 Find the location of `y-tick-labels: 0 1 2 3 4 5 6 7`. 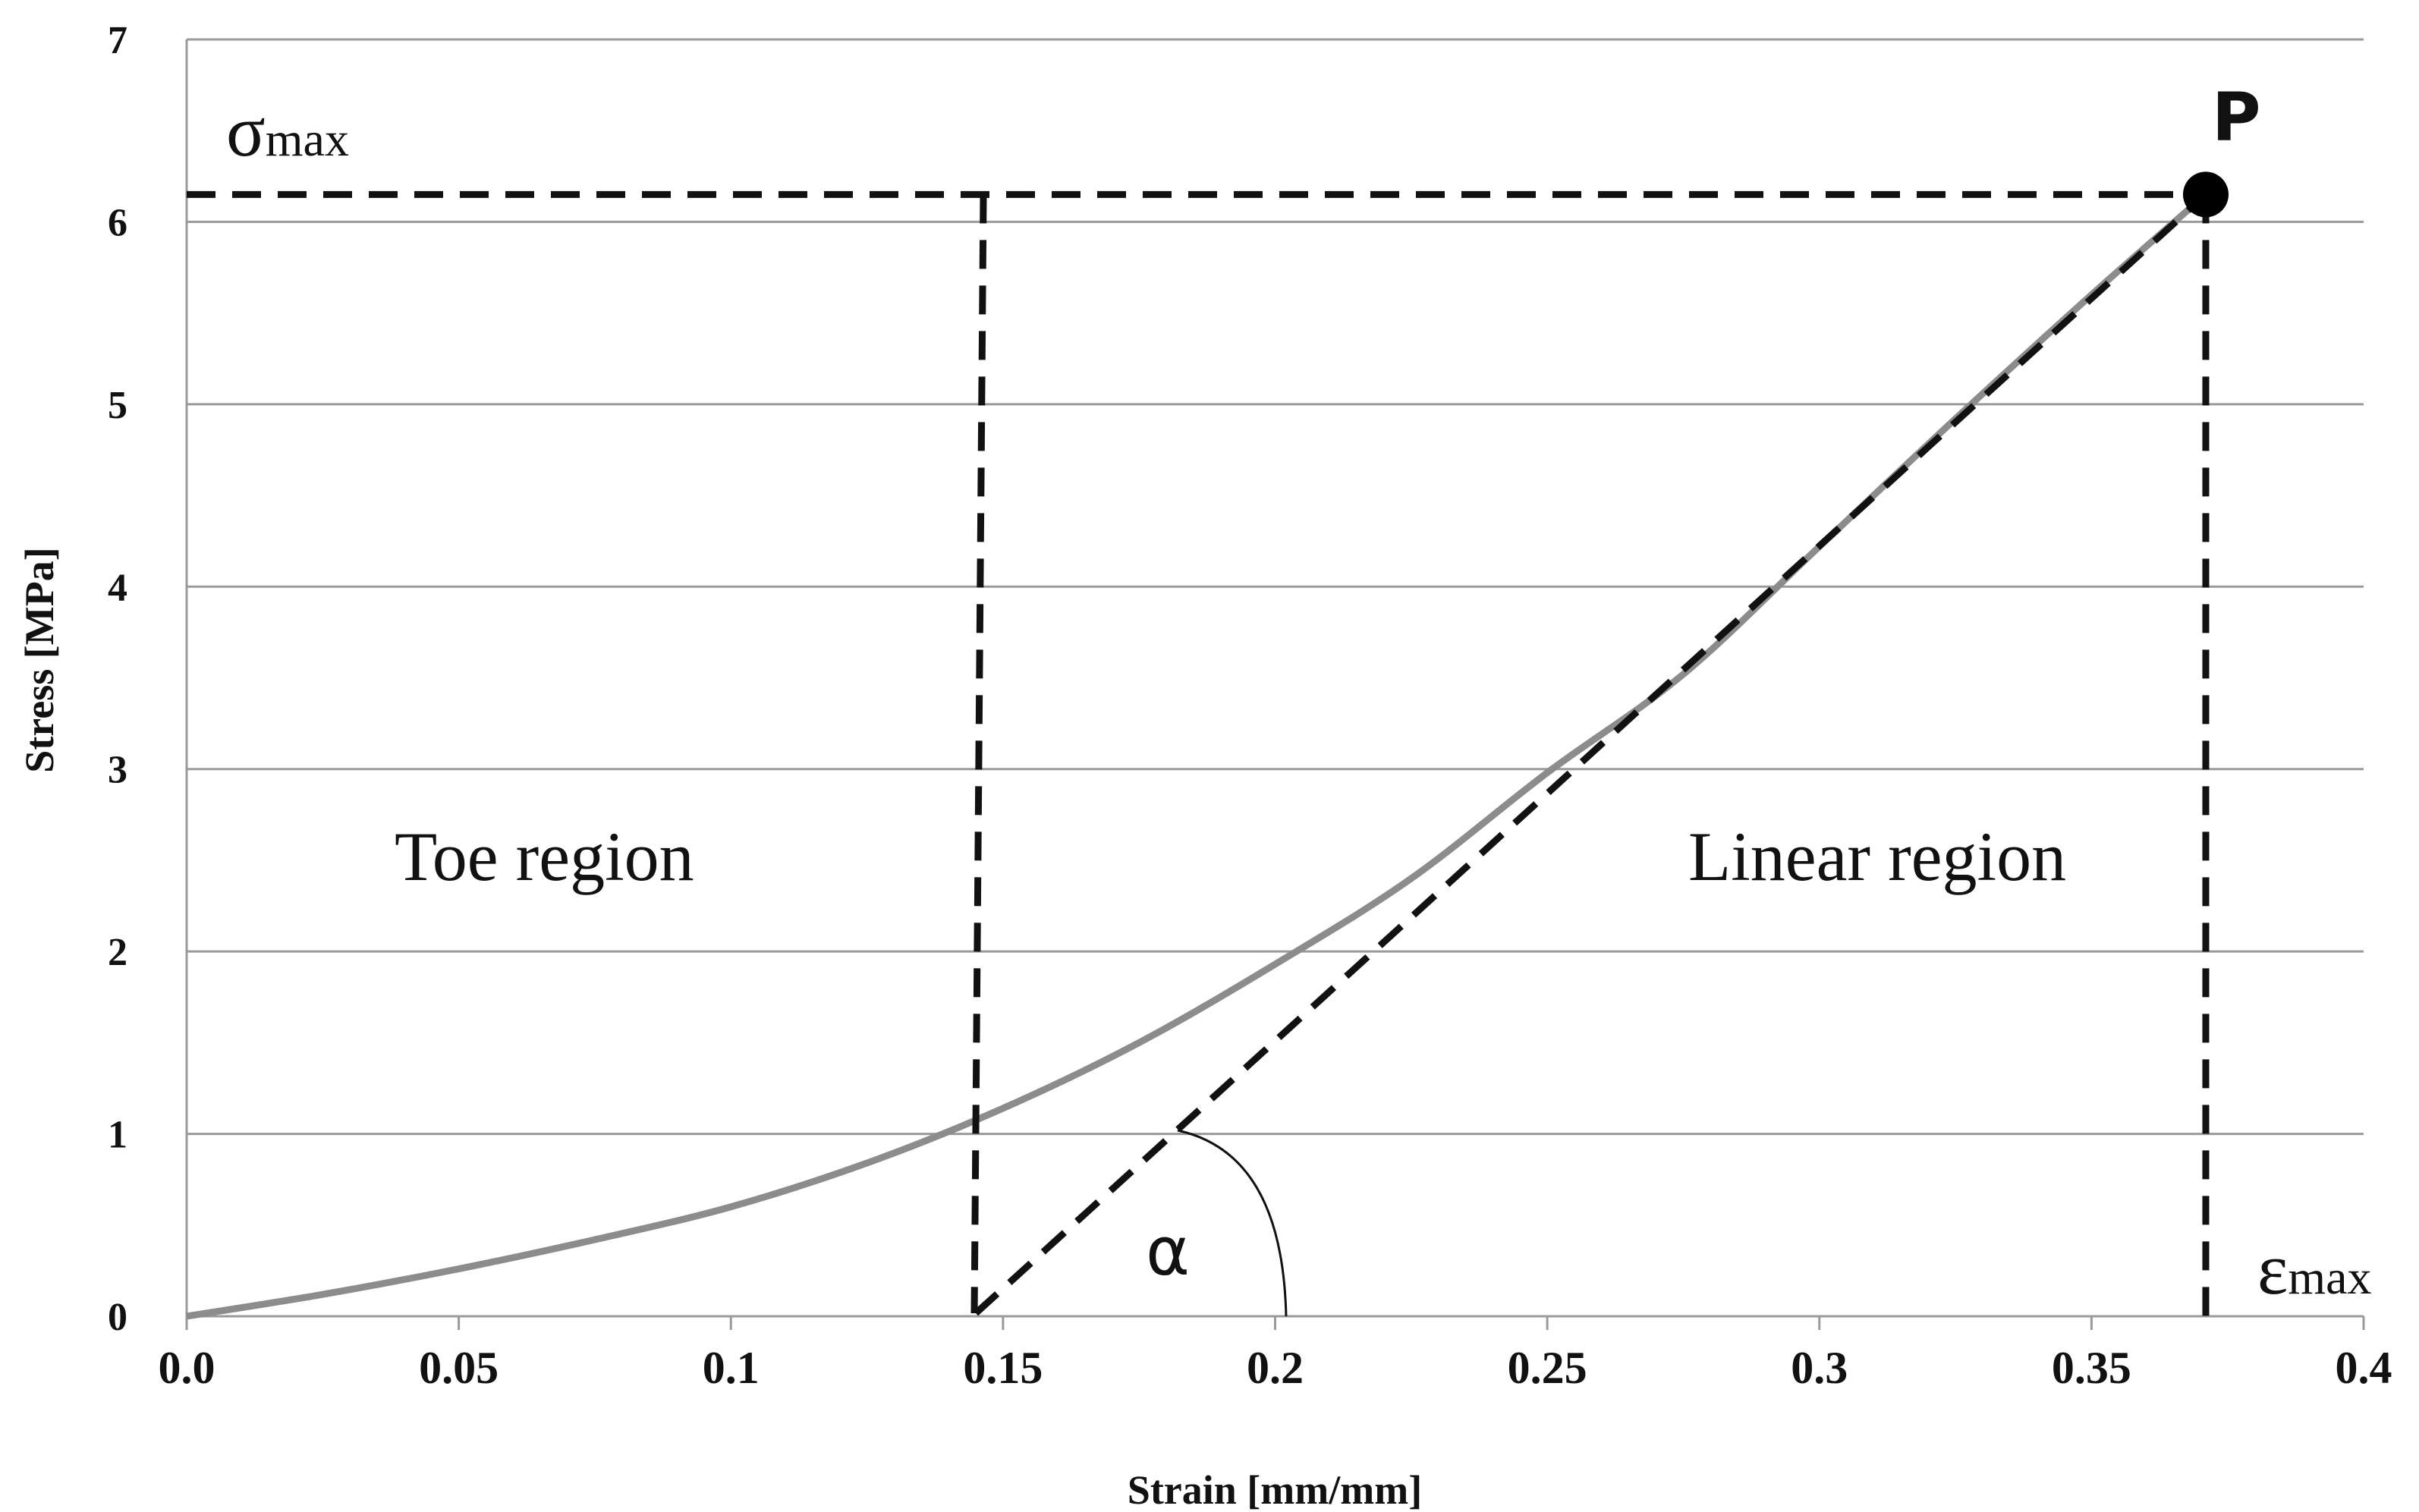

y-tick-labels: 0 1 2 3 4 5 6 7 is located at coordinates (117, 679).